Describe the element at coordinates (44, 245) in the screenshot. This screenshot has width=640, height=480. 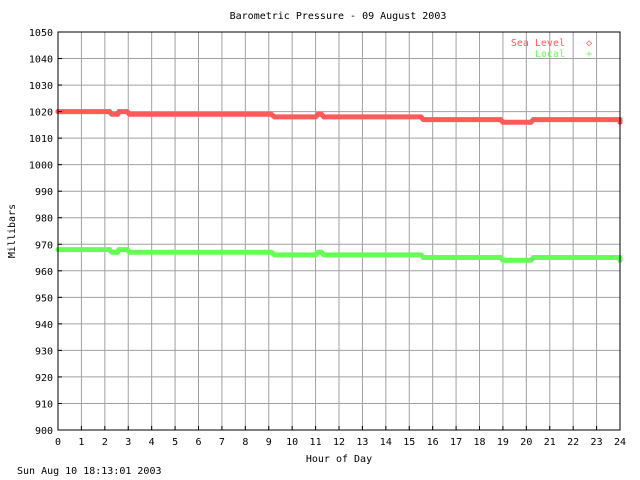
I see `y-tick-label: 970` at that location.